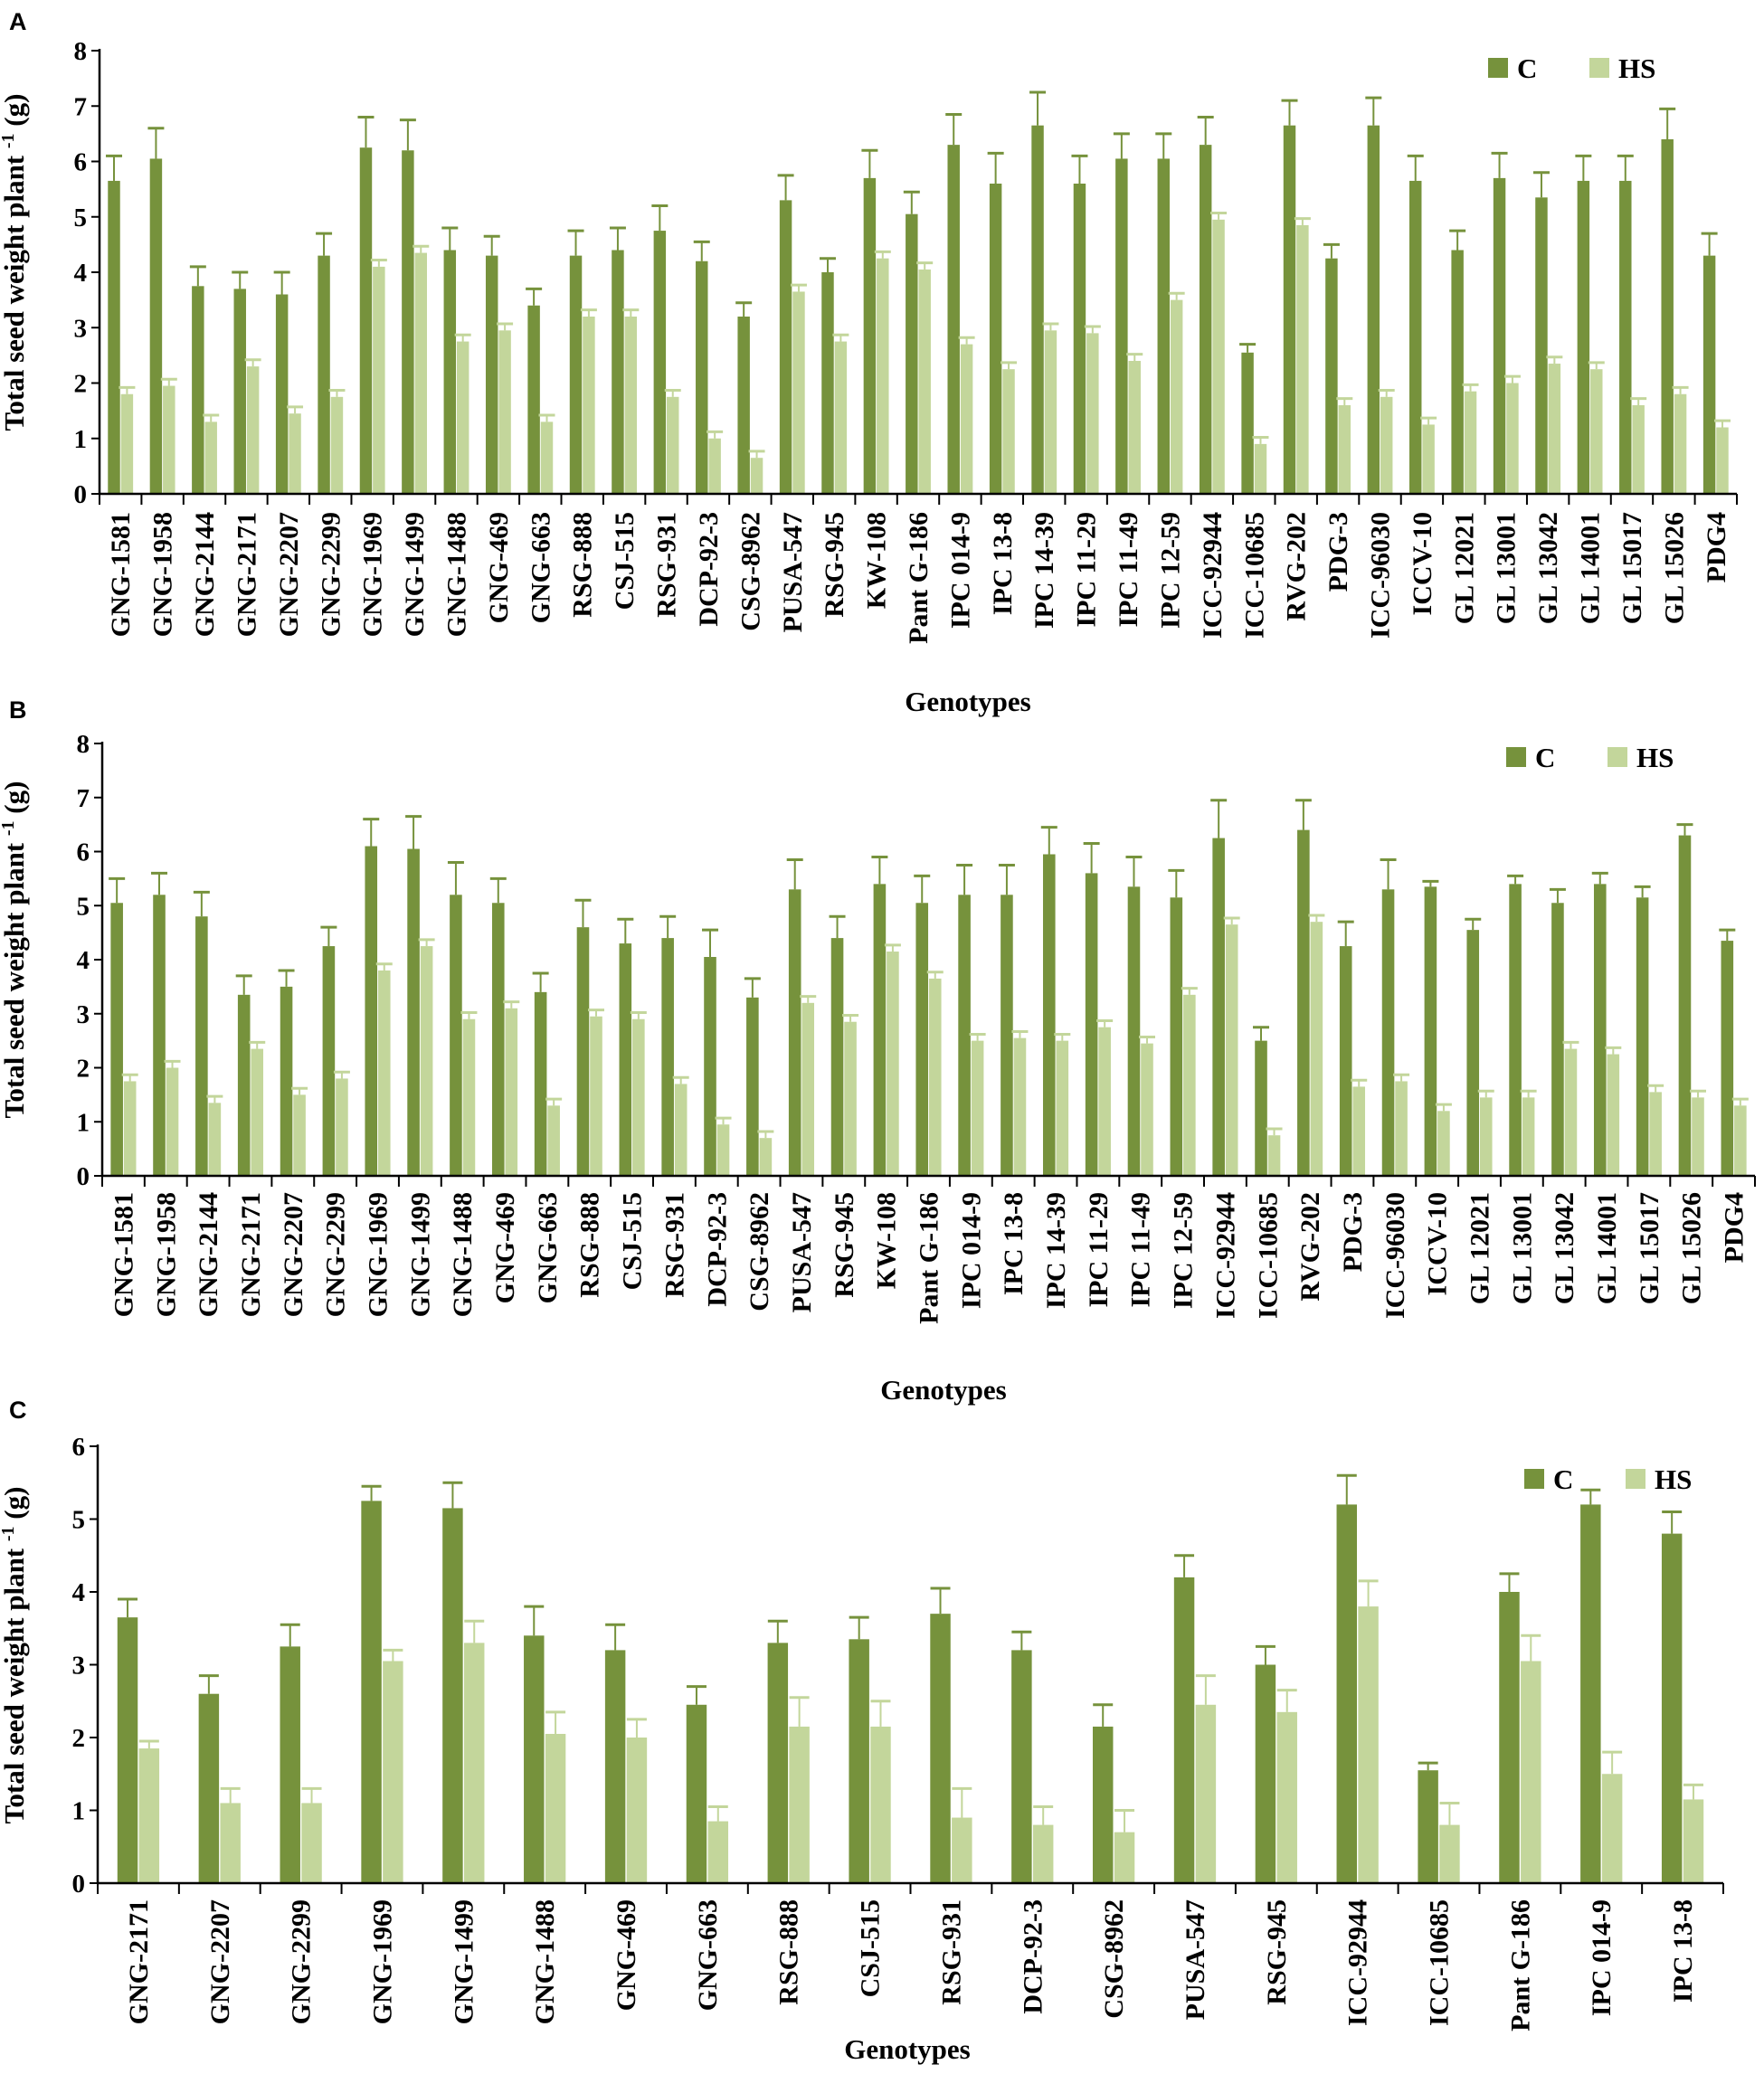 The image size is (1764, 2074). Describe the element at coordinates (1128, 570) in the screenshot. I see `x-tick-label: IPC 11-49` at that location.